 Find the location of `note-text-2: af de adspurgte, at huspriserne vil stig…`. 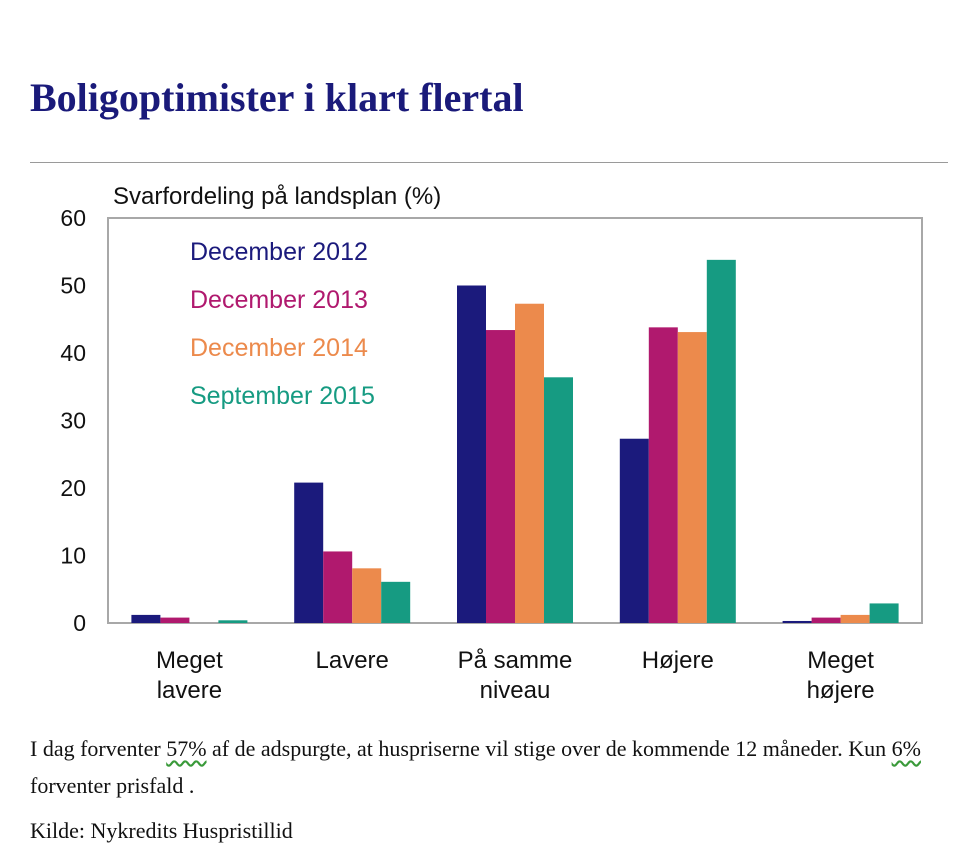

note-text-2: af de adspurgte, at huspriserne vil stig… is located at coordinates (549, 748).